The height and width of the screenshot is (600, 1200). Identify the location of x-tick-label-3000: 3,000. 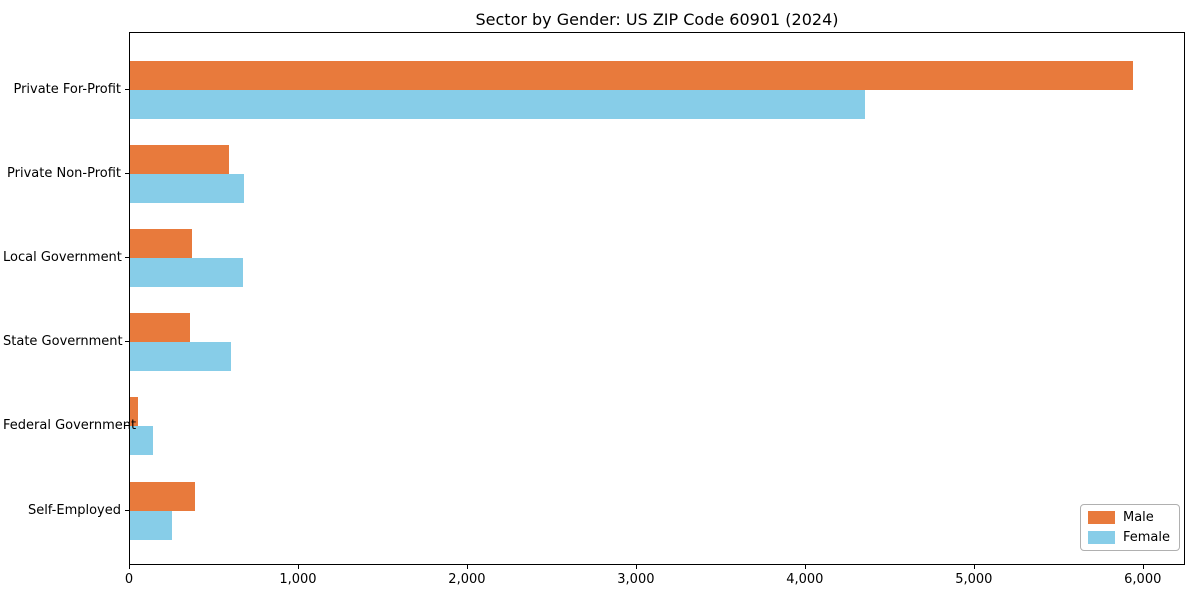
(636, 579).